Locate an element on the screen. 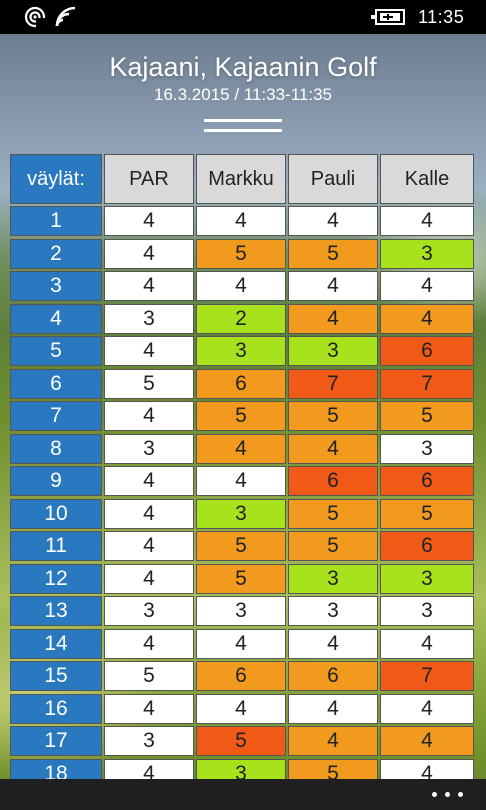 The width and height of the screenshot is (486, 810). table-row: 16 4 4 4 4 is located at coordinates (242, 708).